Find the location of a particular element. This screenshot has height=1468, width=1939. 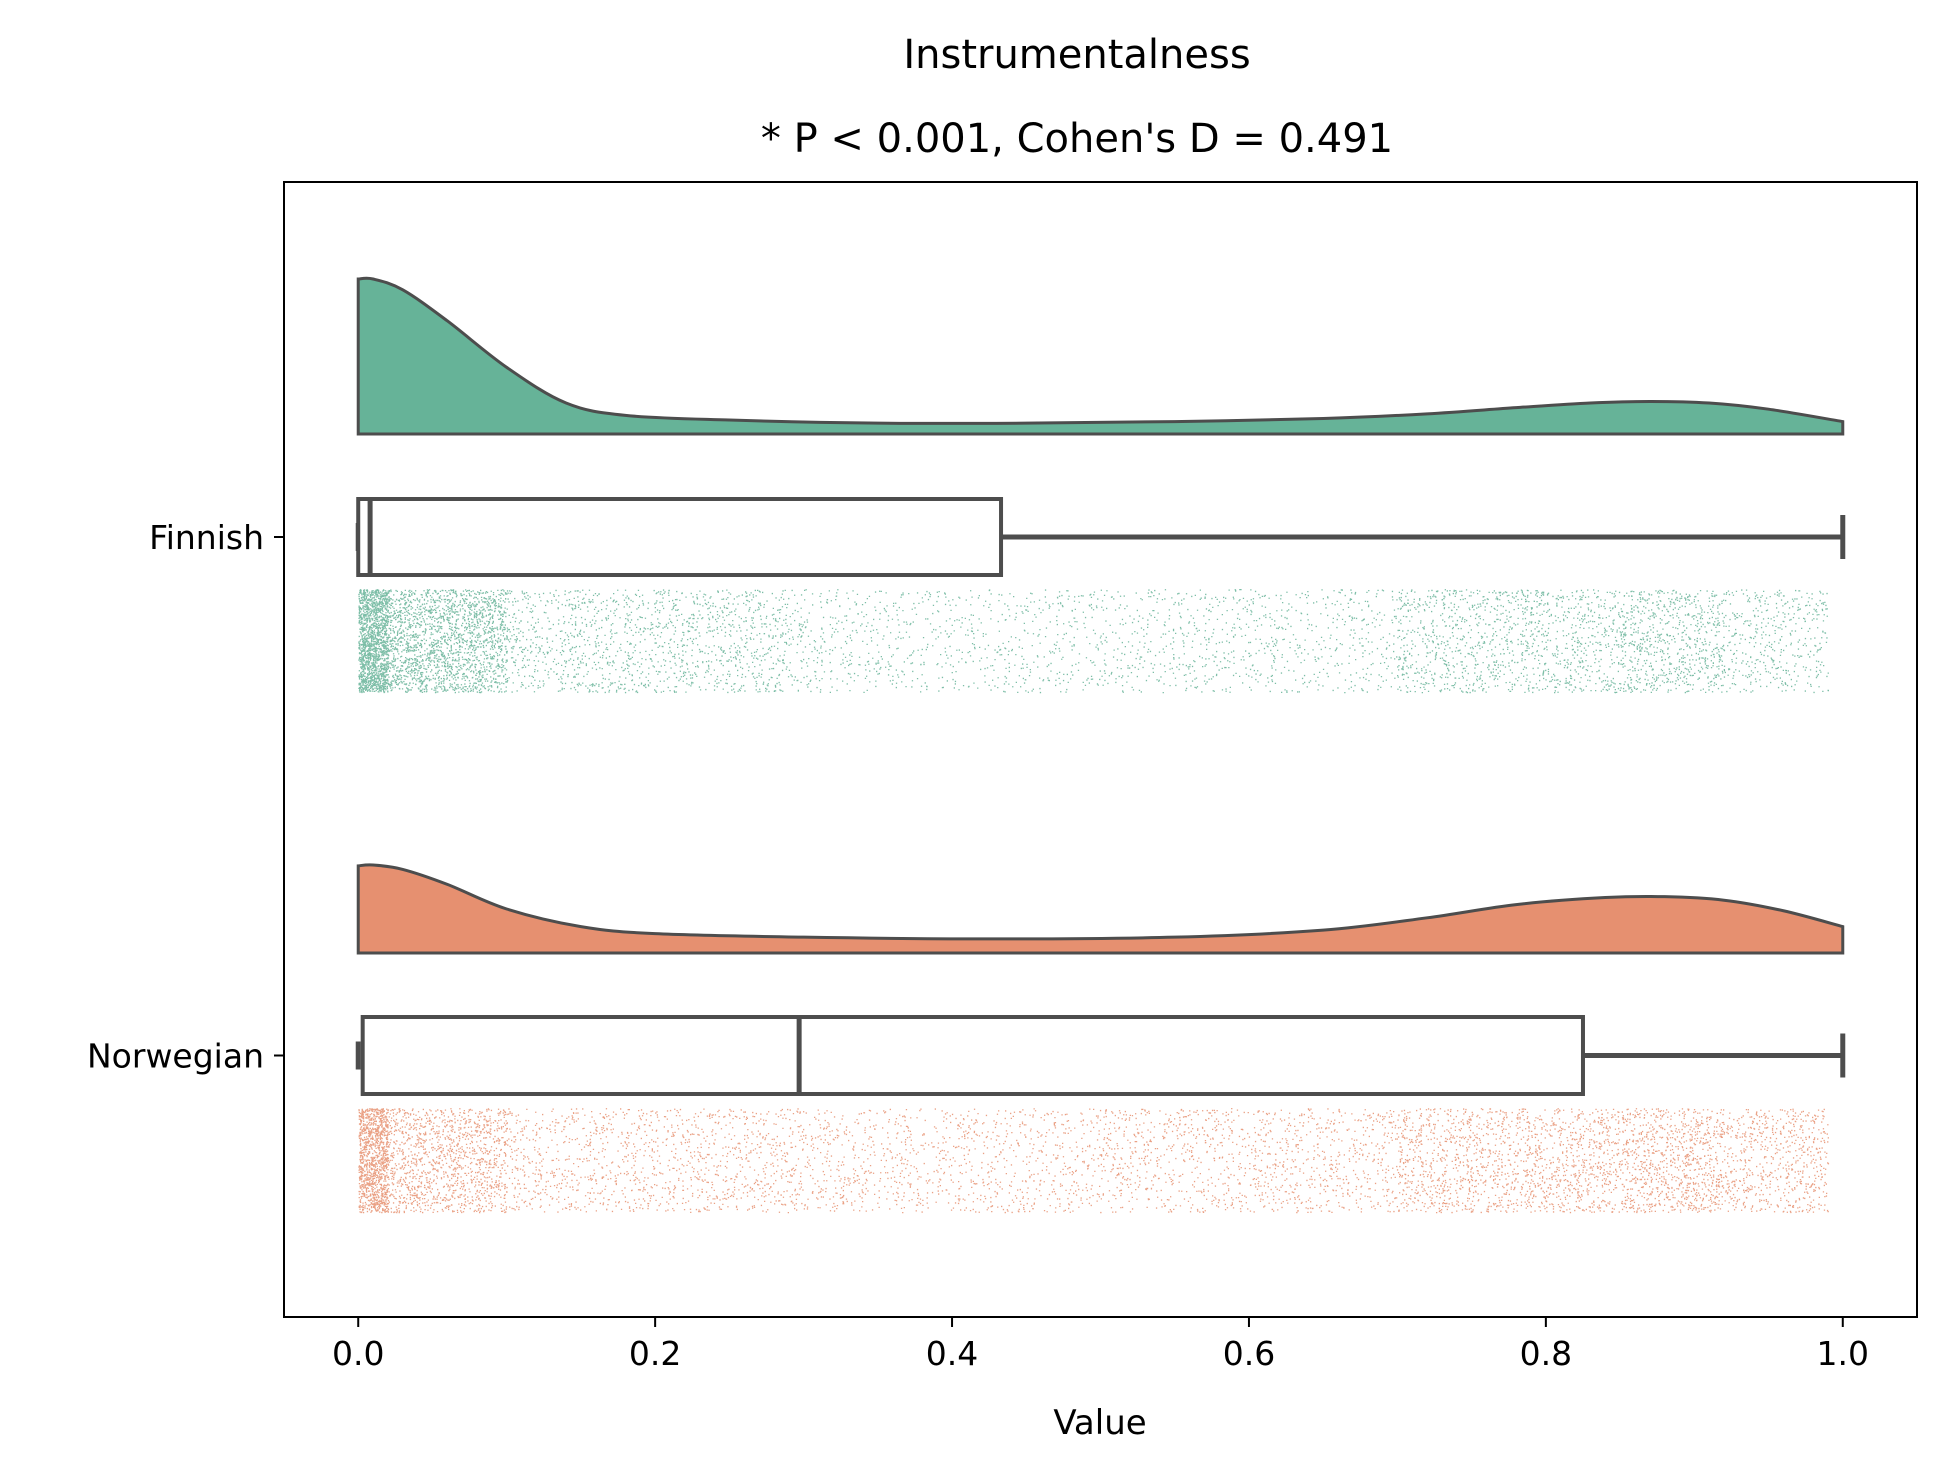

x-tick-label: 0.4 is located at coordinates (952, 1353).